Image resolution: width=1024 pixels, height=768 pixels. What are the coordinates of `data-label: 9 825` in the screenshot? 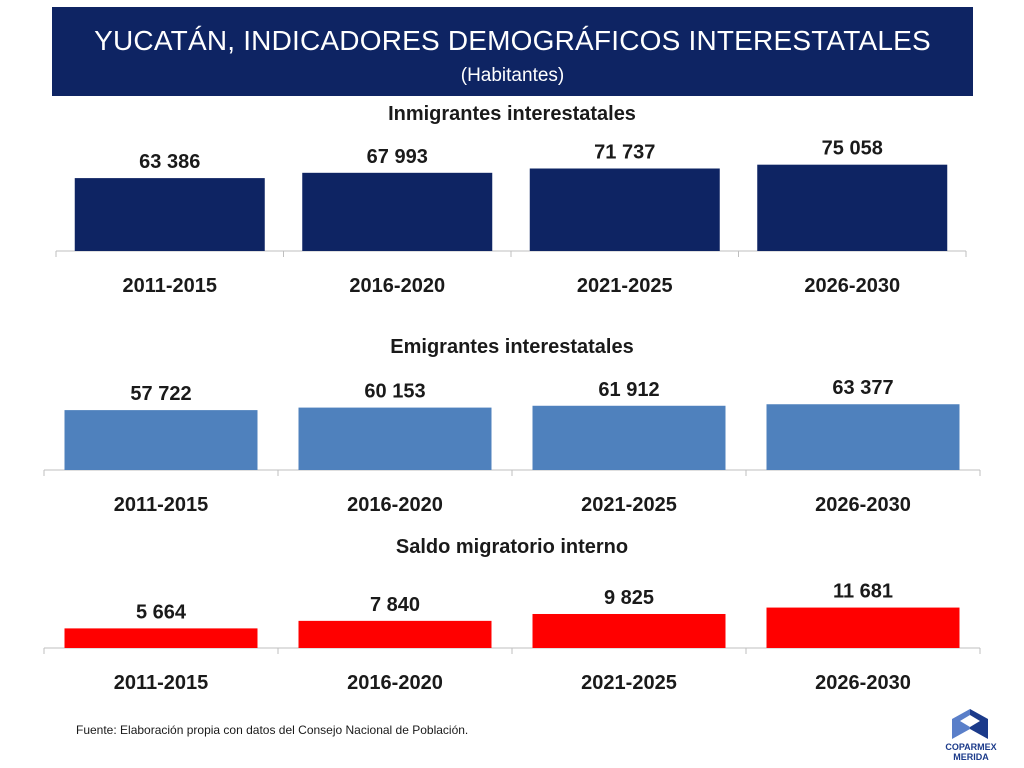 It's located at (629, 598).